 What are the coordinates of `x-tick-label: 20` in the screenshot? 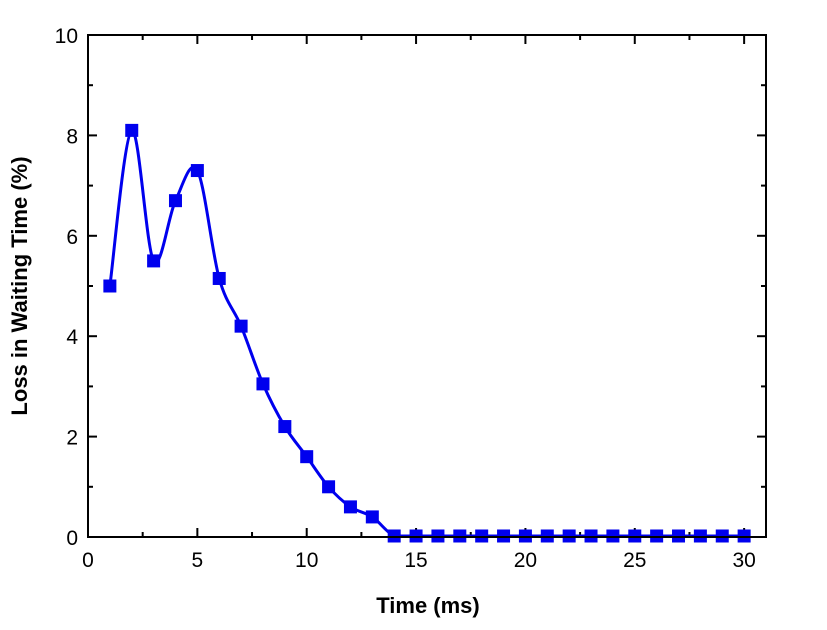 It's located at (525, 560).